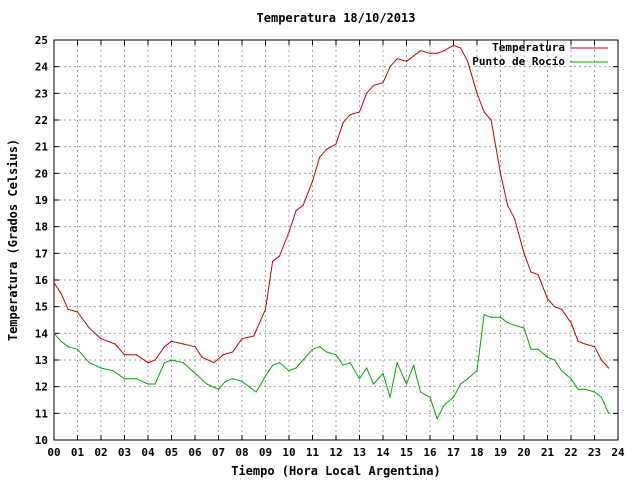 This screenshot has height=480, width=640. I want to click on x-tick-label: 20, so click(523, 452).